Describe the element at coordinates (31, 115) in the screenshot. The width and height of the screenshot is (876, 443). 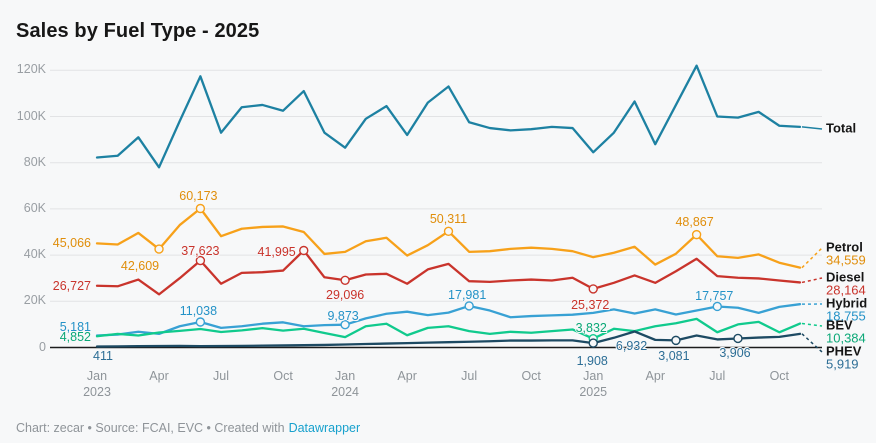
I see `y-tick-label: 100K` at that location.